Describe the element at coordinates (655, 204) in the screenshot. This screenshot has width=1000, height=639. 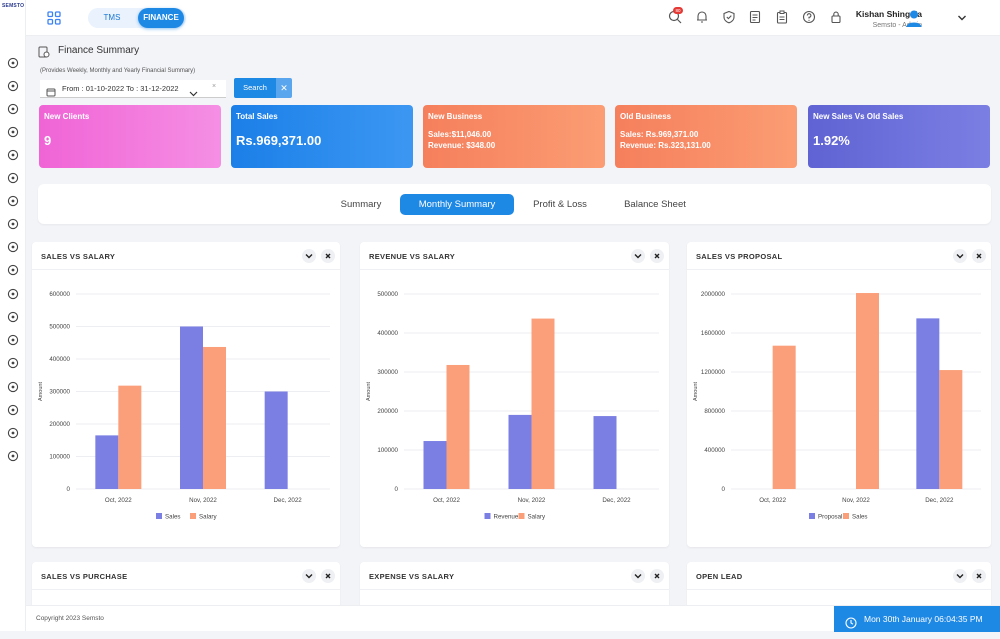
I see `tab-balance-sheet: Balance Sheet` at that location.